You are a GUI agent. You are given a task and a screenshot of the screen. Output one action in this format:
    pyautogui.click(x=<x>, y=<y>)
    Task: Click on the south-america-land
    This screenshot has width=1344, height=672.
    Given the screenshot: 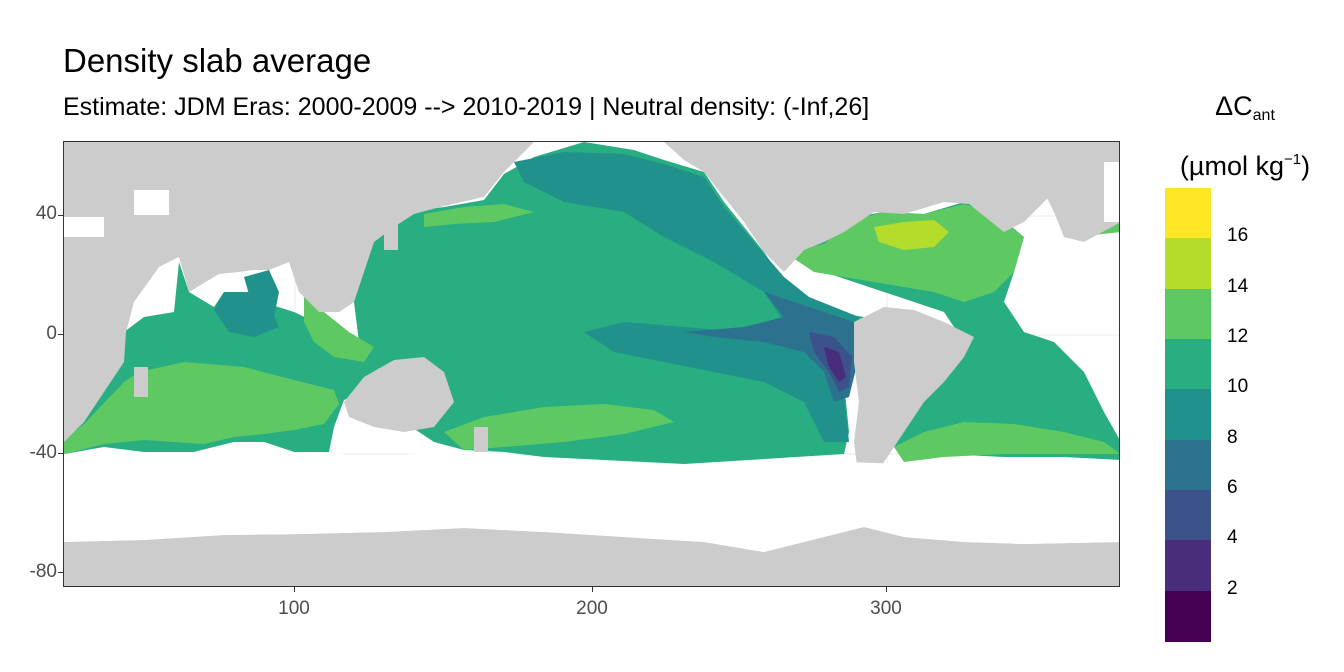 What is the action you would take?
    pyautogui.click(x=914, y=402)
    